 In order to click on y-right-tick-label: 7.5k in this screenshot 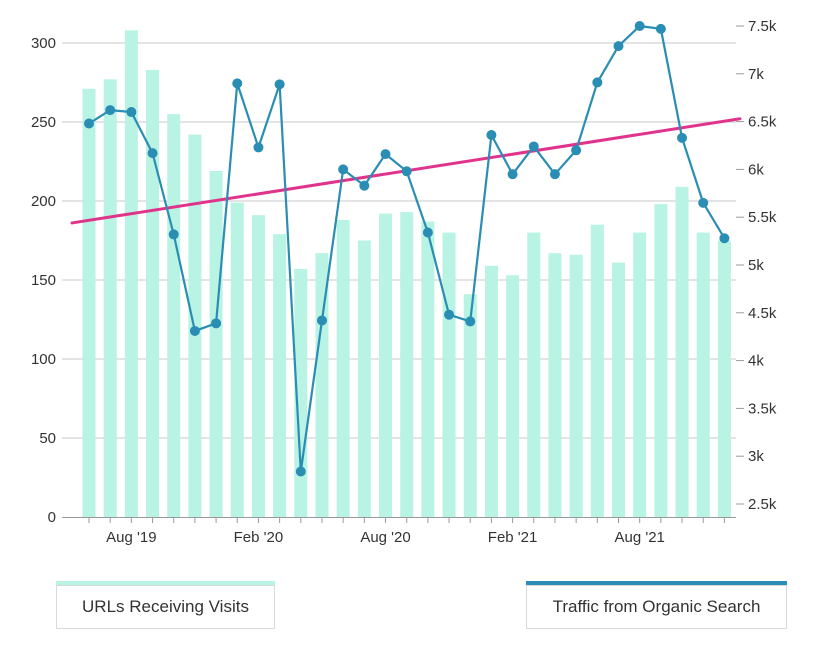, I will do `click(762, 26)`.